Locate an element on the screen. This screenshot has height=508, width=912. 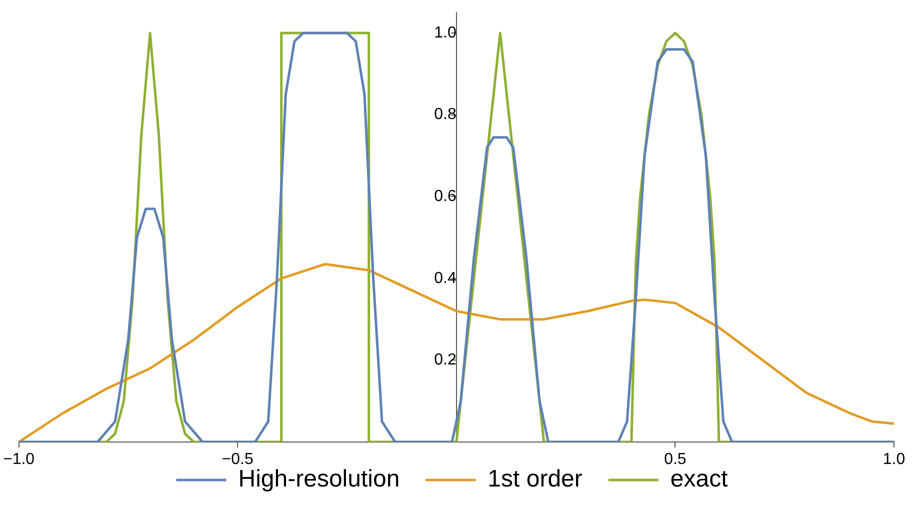
x-tick-label: −1.0 is located at coordinates (18, 459).